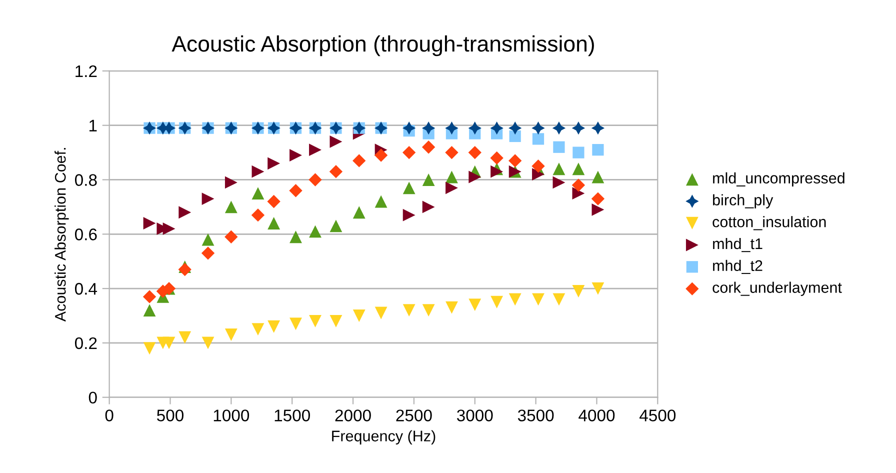 Image resolution: width=896 pixels, height=473 pixels. What do you see at coordinates (292, 416) in the screenshot?
I see `x-tick-label: 1500` at bounding box center [292, 416].